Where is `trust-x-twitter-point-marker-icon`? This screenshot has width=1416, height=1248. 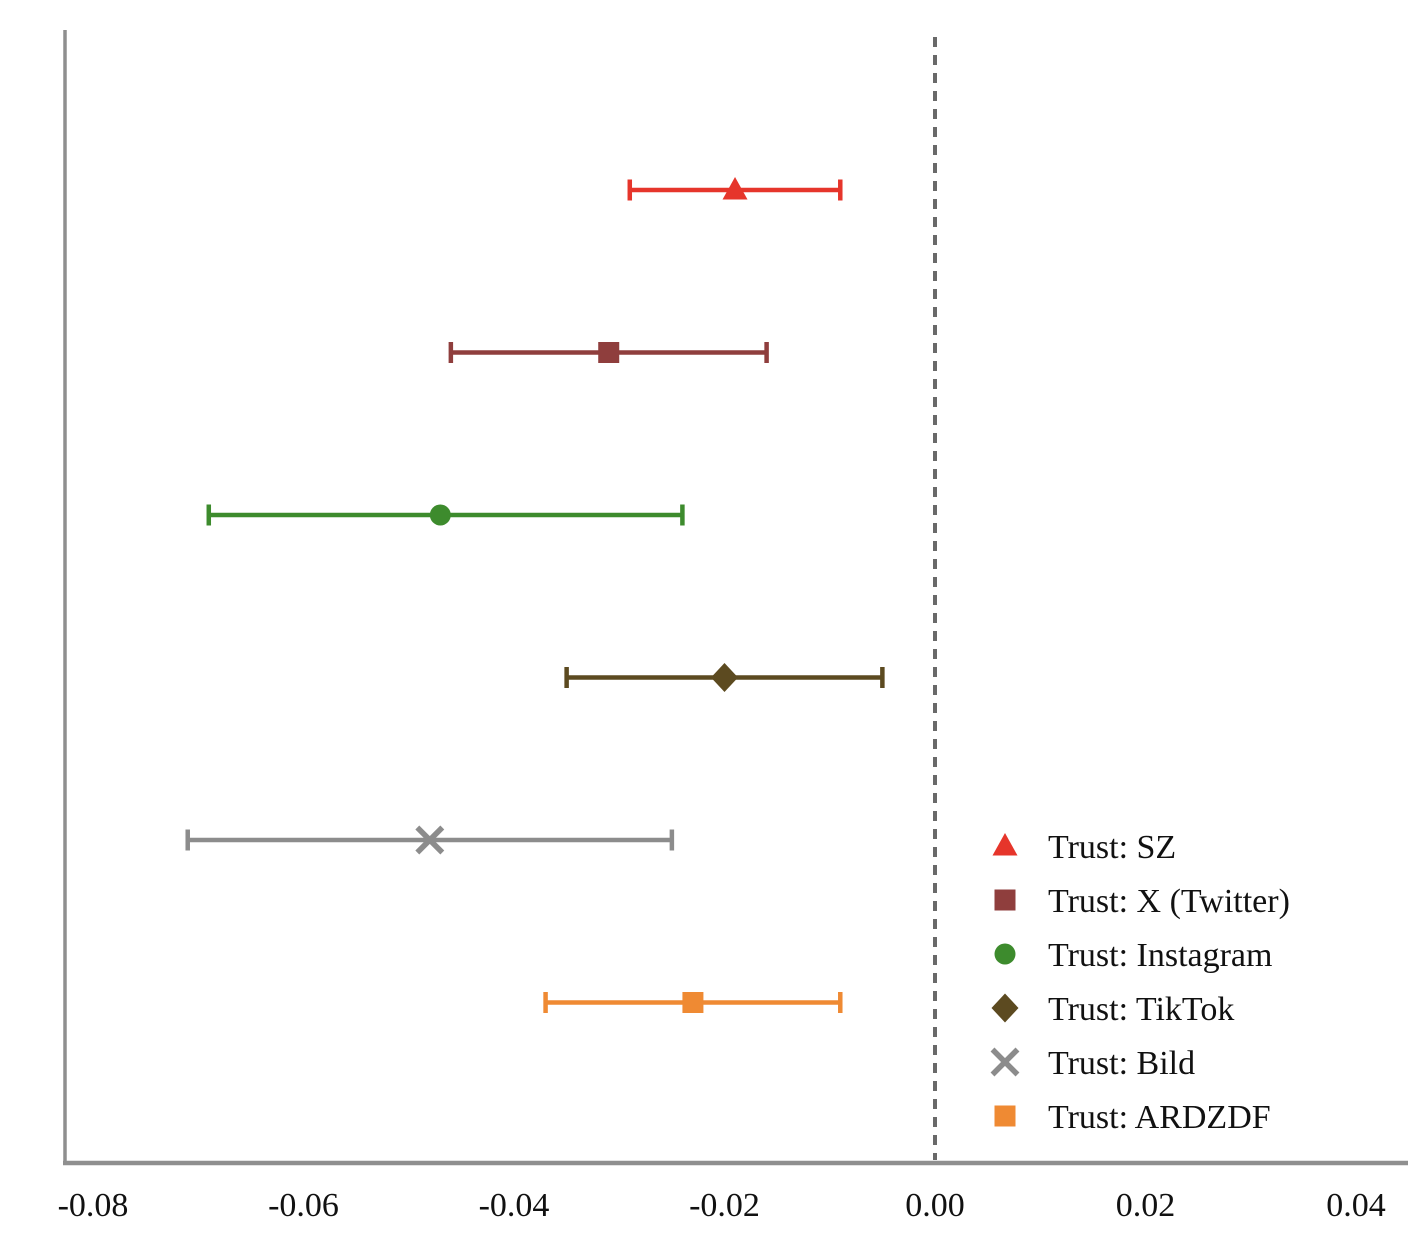 trust-x-twitter-point-marker-icon is located at coordinates (609, 352).